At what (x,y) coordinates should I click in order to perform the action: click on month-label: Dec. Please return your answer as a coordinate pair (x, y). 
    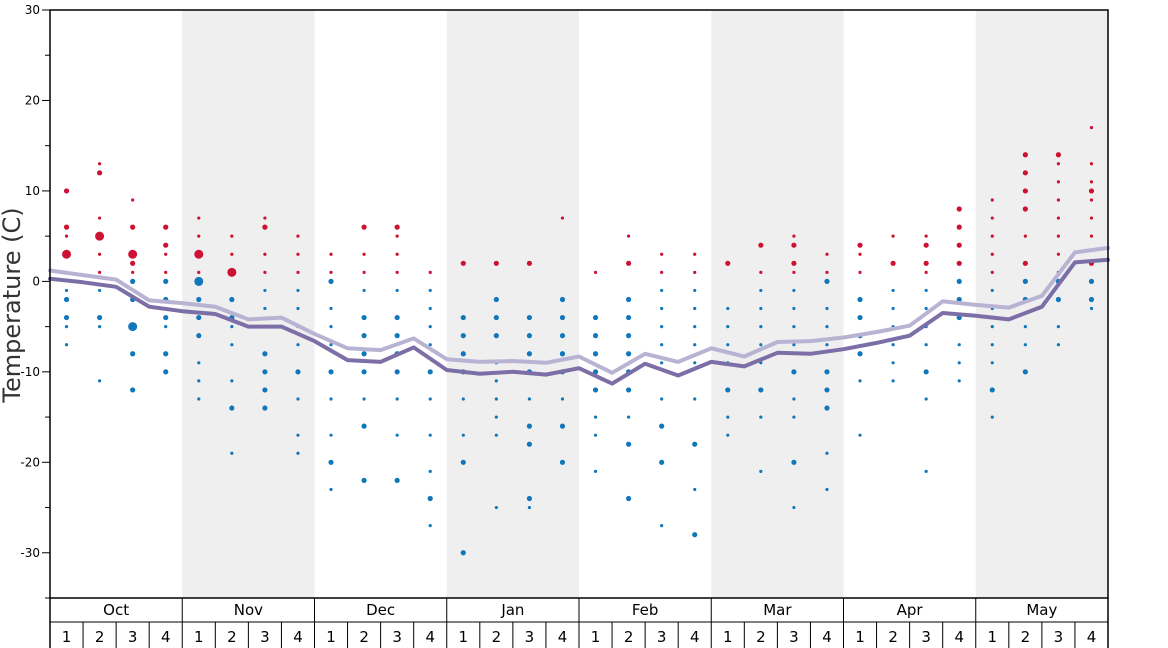
    Looking at the image, I should click on (380, 610).